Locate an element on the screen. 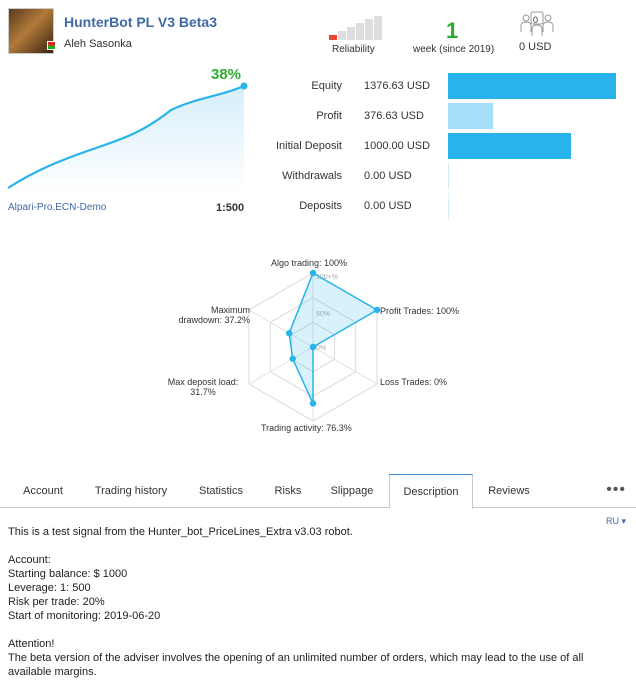 Image resolution: width=636 pixels, height=686 pixels. stat-label: Deposits is located at coordinates (320, 206).